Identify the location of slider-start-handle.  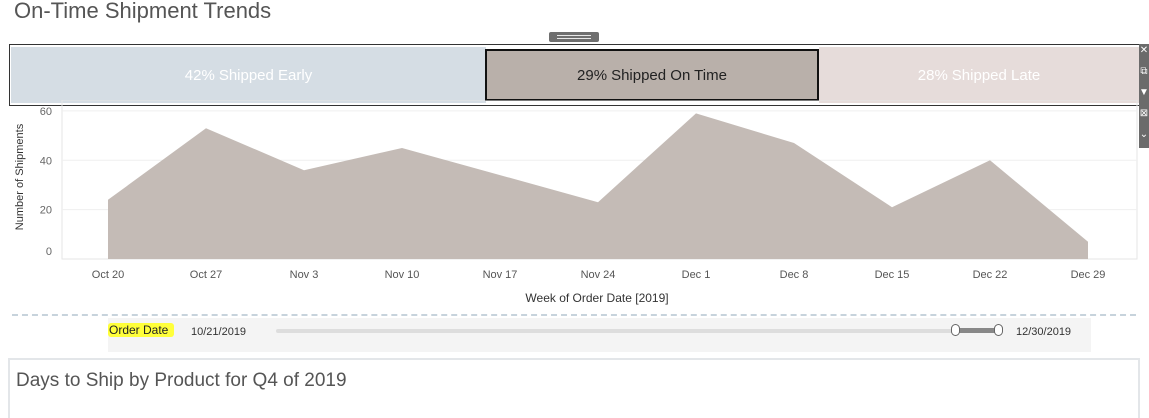
(955, 330).